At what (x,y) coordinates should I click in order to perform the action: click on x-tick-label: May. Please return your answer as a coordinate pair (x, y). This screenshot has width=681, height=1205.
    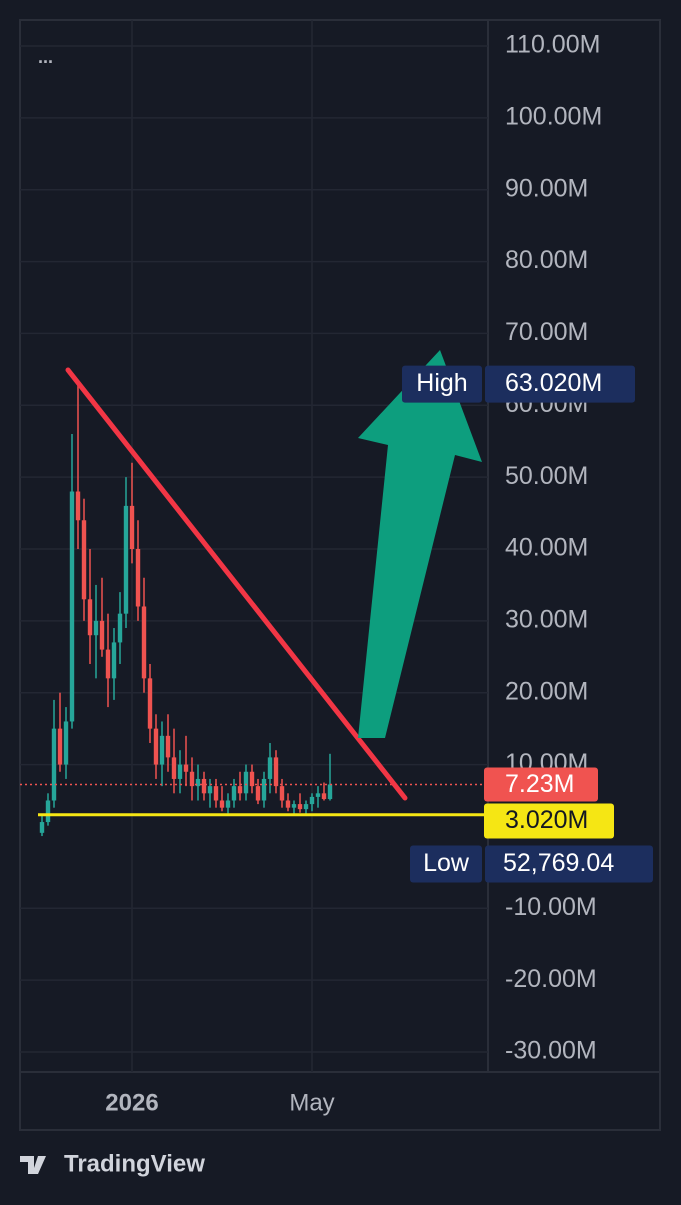
    Looking at the image, I should click on (311, 1102).